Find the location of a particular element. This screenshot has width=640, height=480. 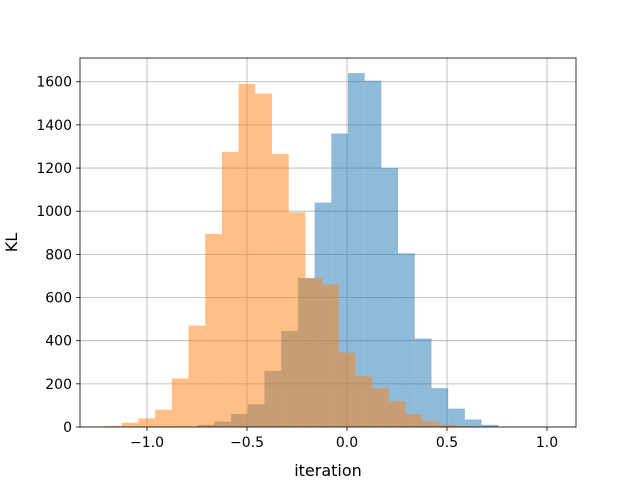

y-tick-label: 600 is located at coordinates (58, 299).